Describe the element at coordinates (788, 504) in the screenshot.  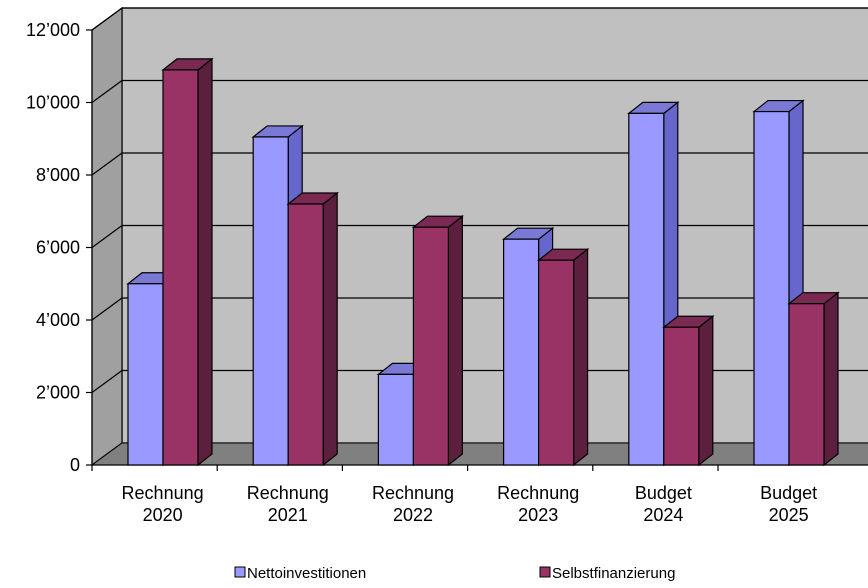
I see `x-category-label: Budget 2025` at that location.